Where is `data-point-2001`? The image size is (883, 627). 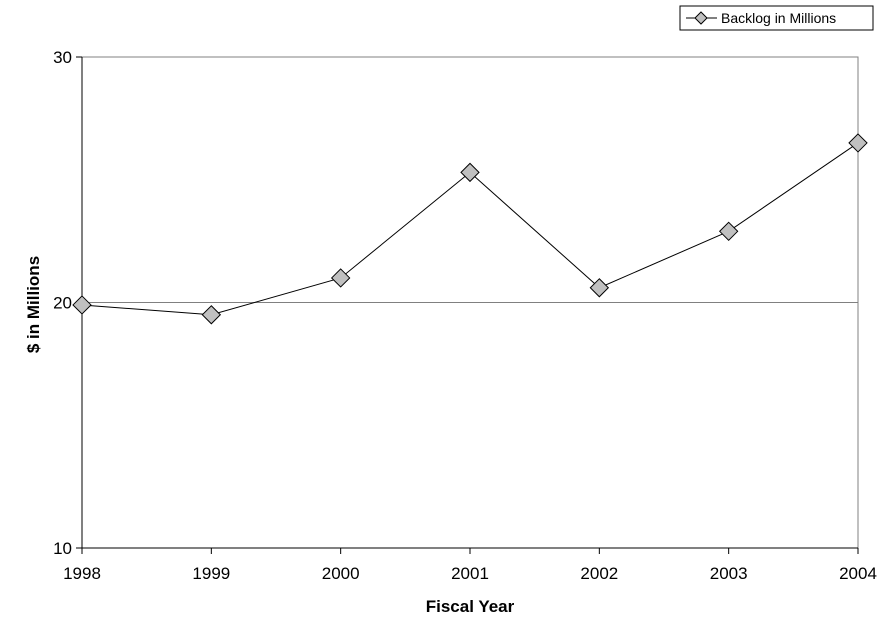
data-point-2001 is located at coordinates (470, 172).